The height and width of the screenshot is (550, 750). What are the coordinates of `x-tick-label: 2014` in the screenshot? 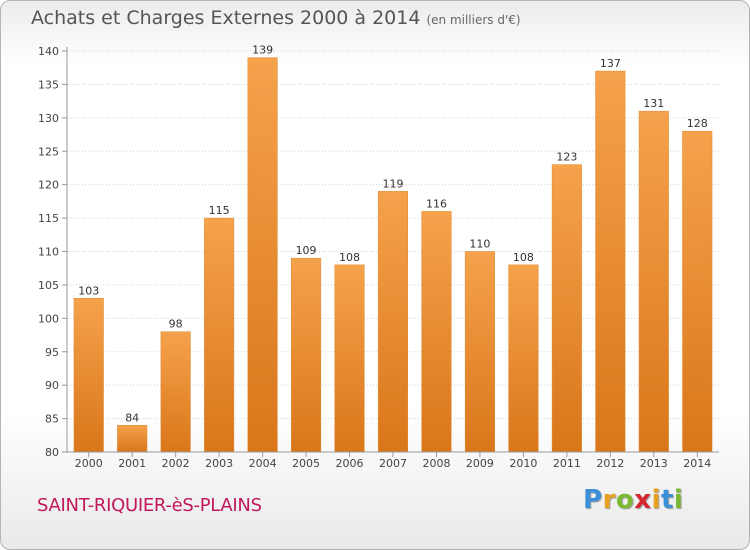 It's located at (697, 463).